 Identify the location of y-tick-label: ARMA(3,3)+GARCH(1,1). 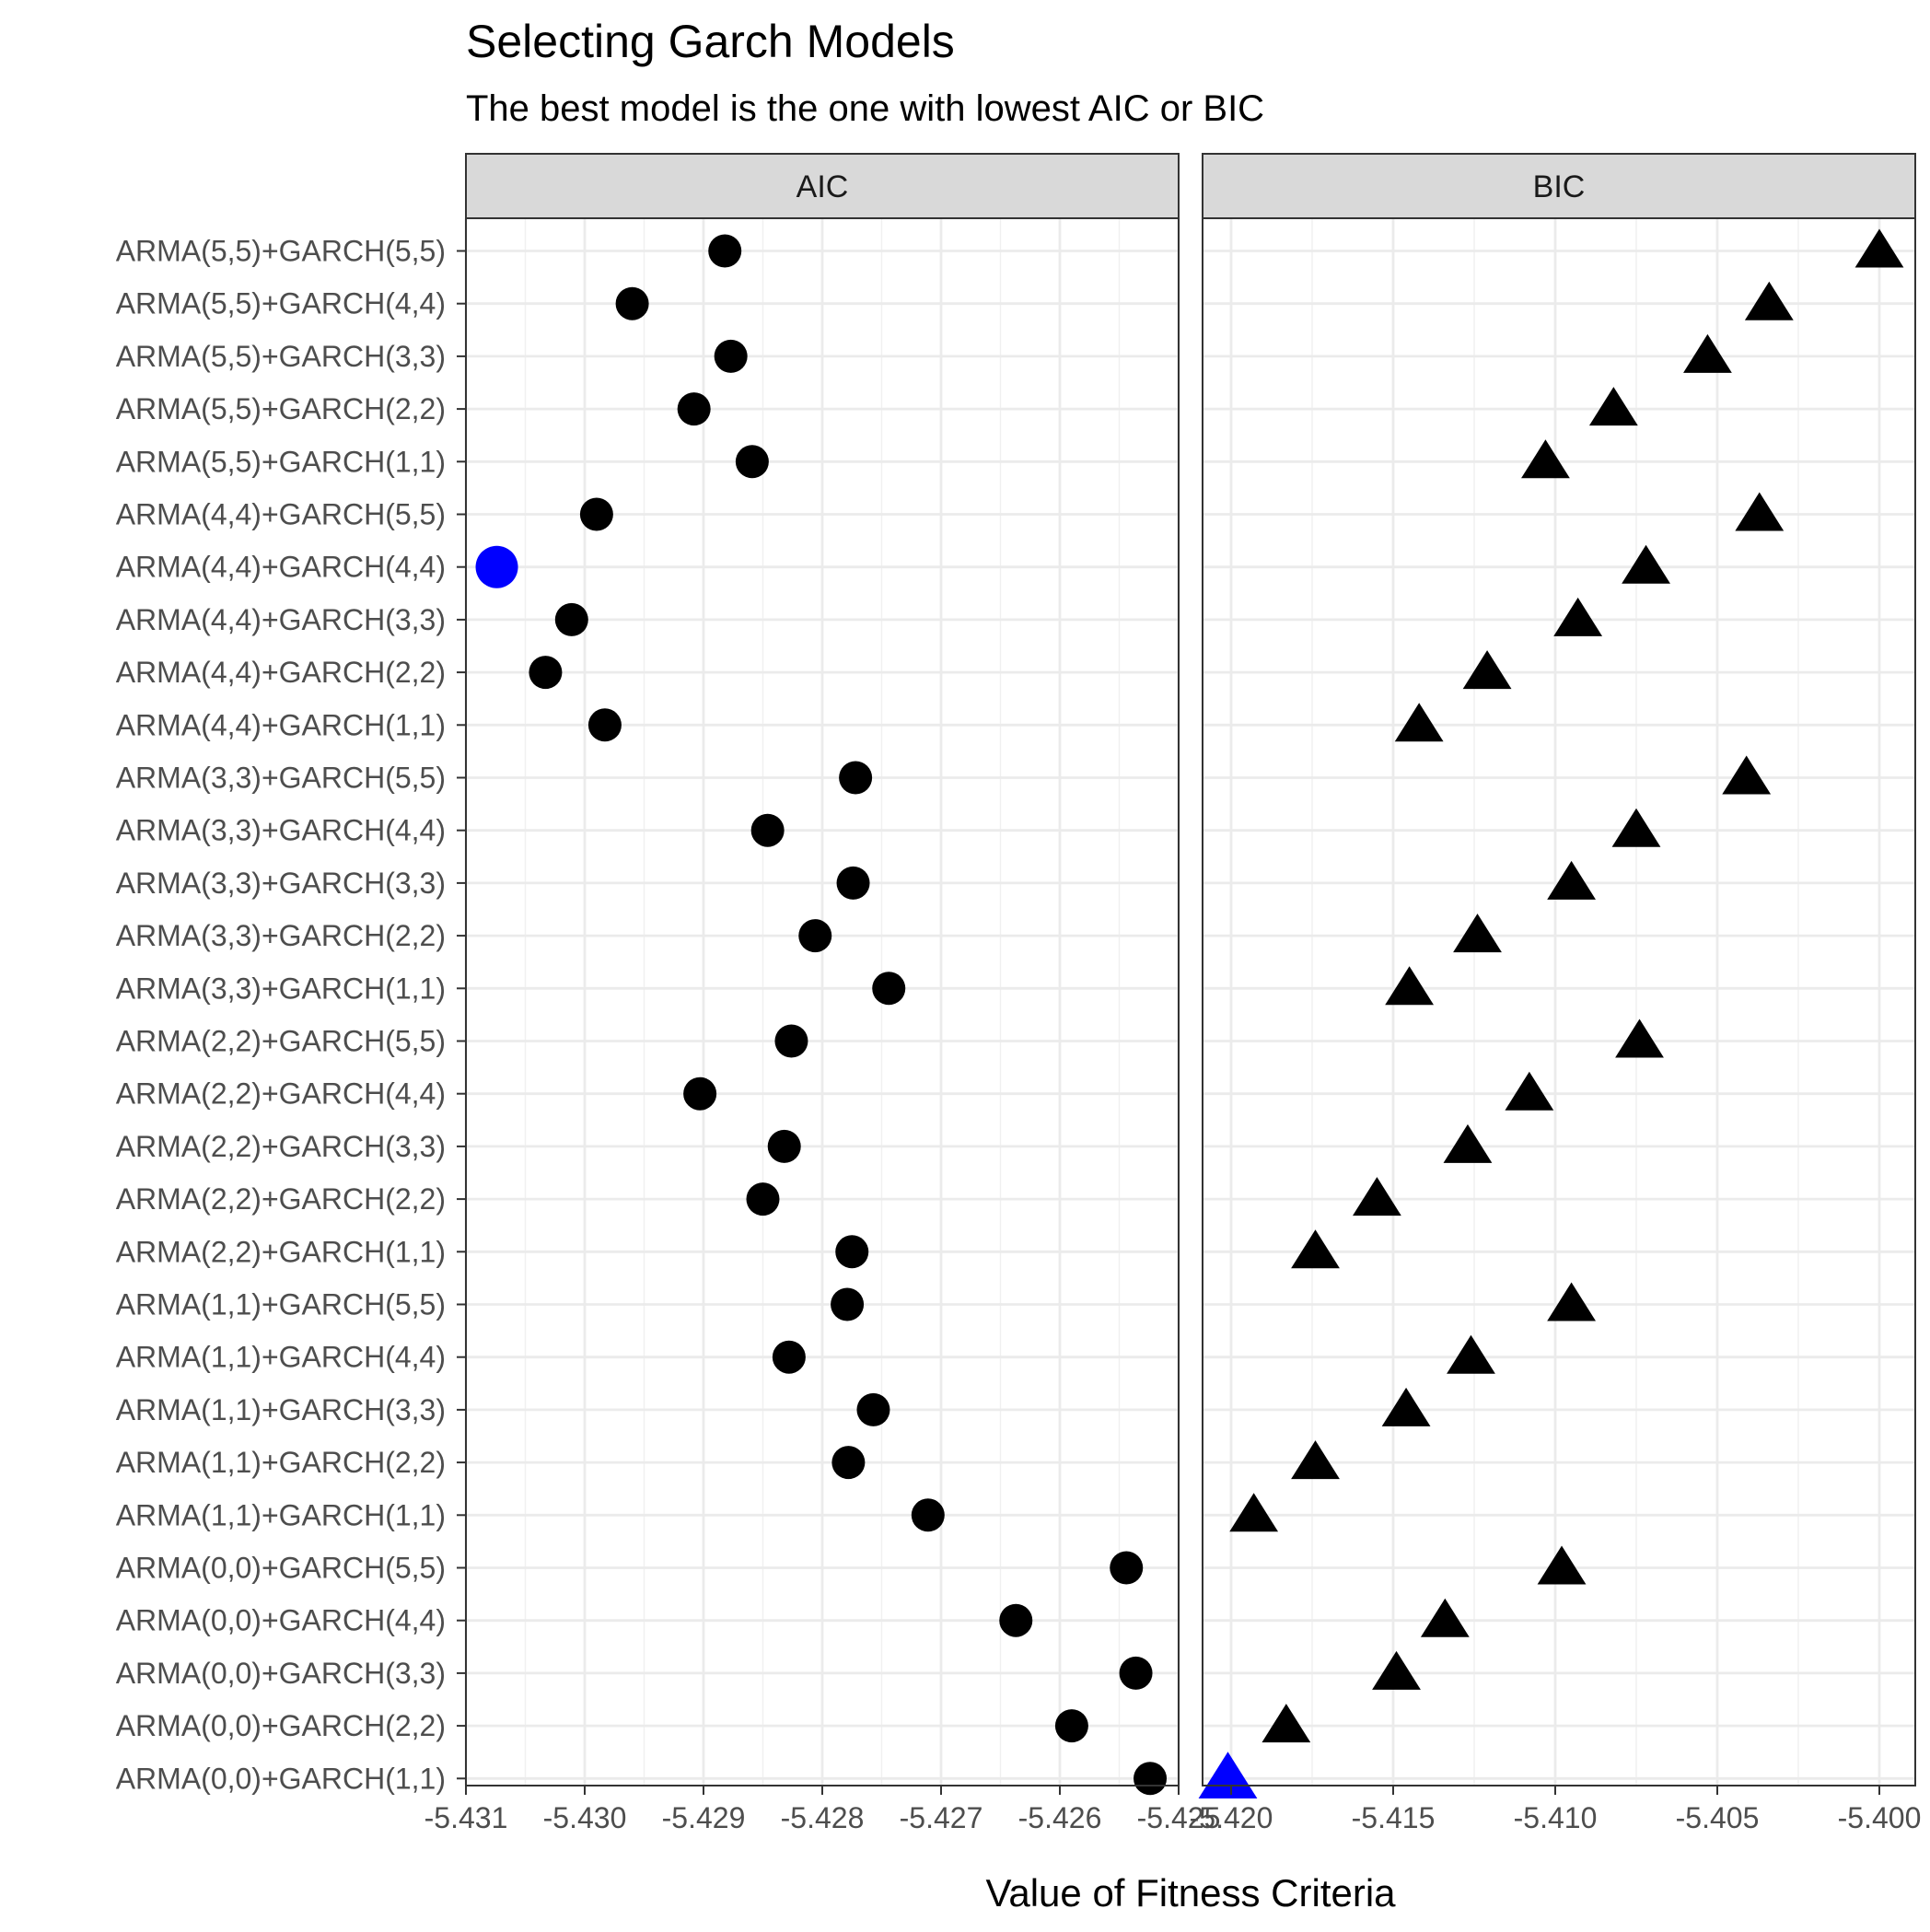
(281, 988).